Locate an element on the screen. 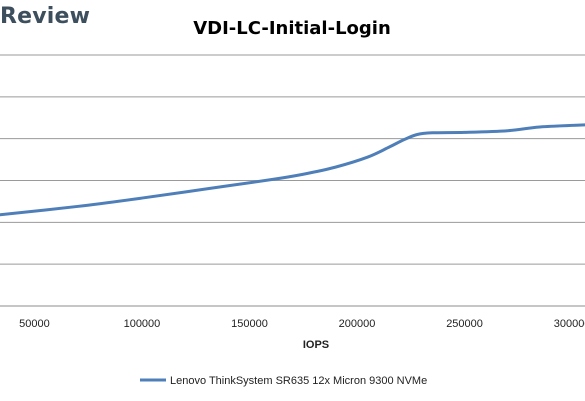 This screenshot has height=401, width=585. brand-logo-text: Review is located at coordinates (45, 16).